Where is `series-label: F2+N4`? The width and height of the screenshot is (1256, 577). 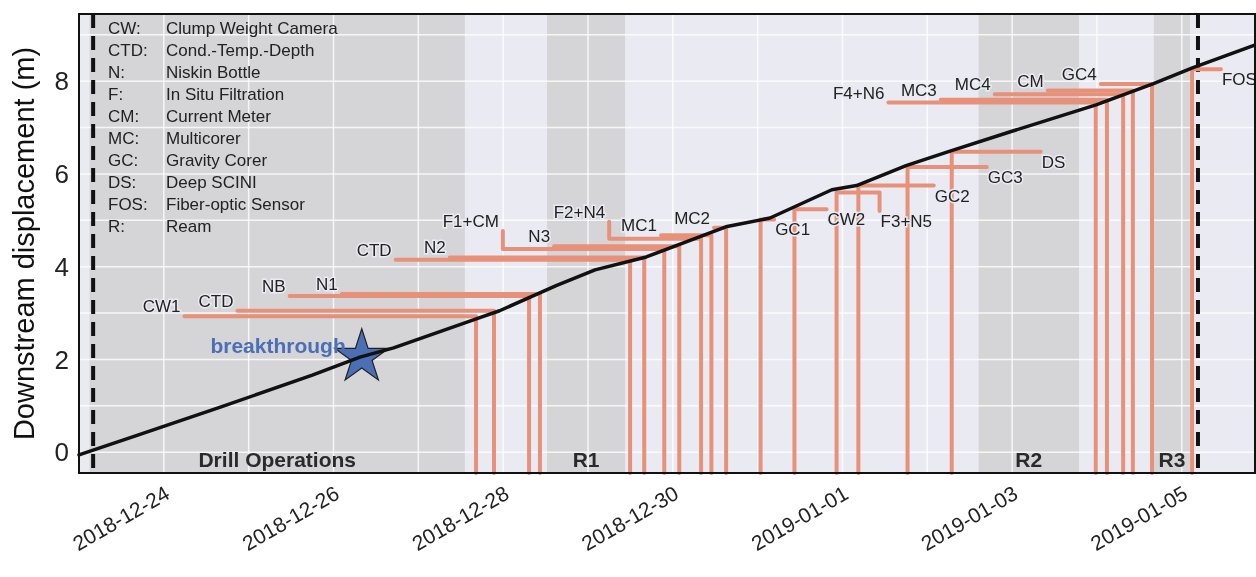
series-label: F2+N4 is located at coordinates (579, 212).